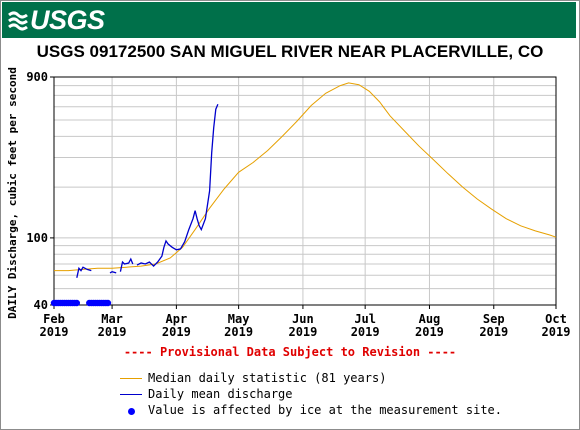 Image resolution: width=580 pixels, height=430 pixels. What do you see at coordinates (131, 378) in the screenshot?
I see `legend-swatch-median` at bounding box center [131, 378].